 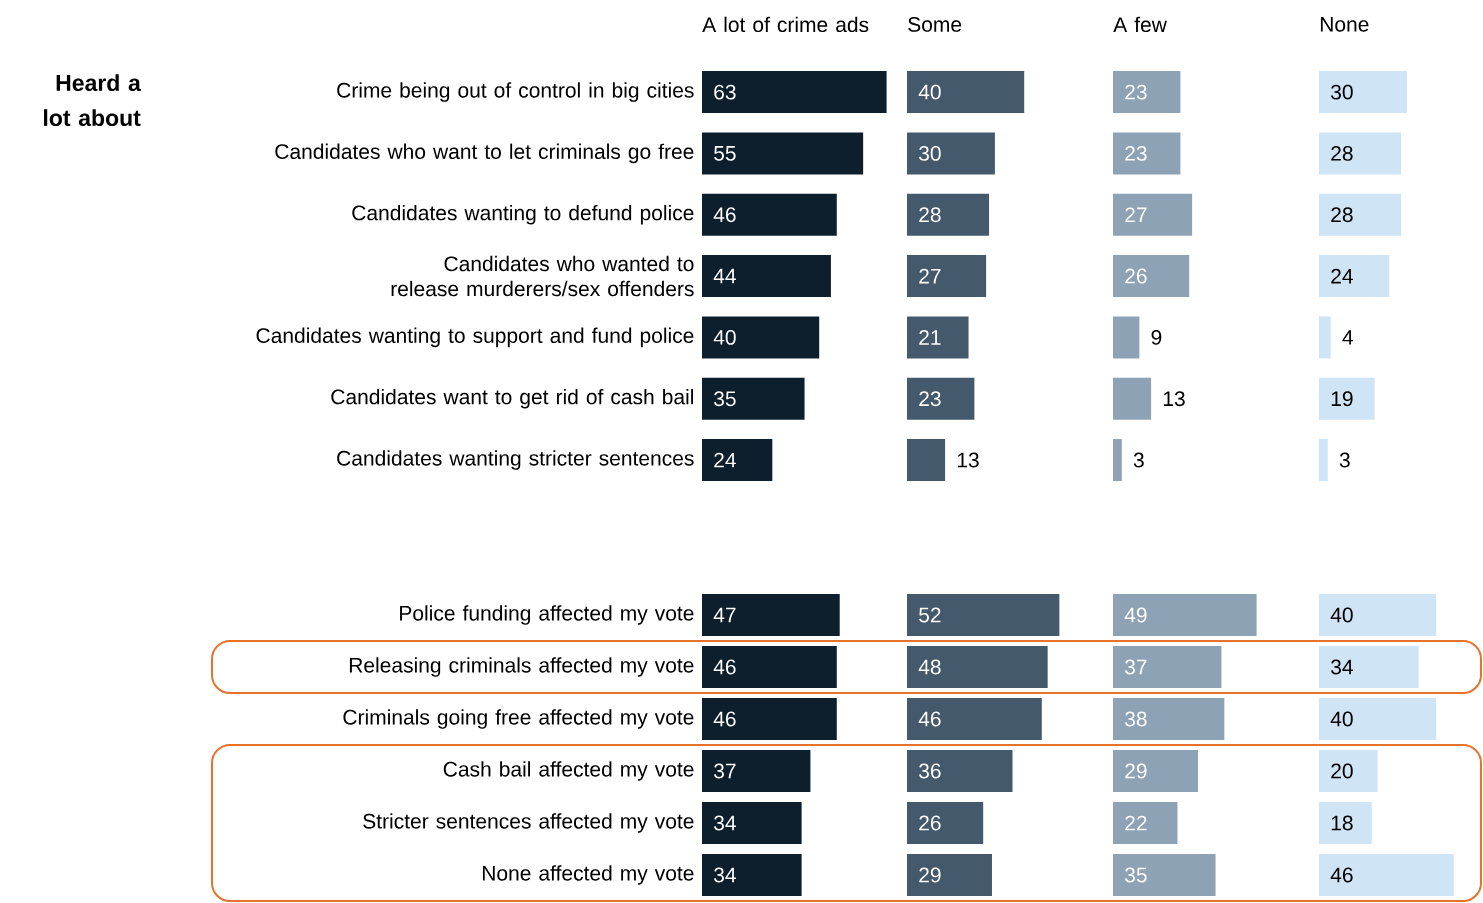 What do you see at coordinates (1136, 823) in the screenshot?
I see `data-label: 22` at bounding box center [1136, 823].